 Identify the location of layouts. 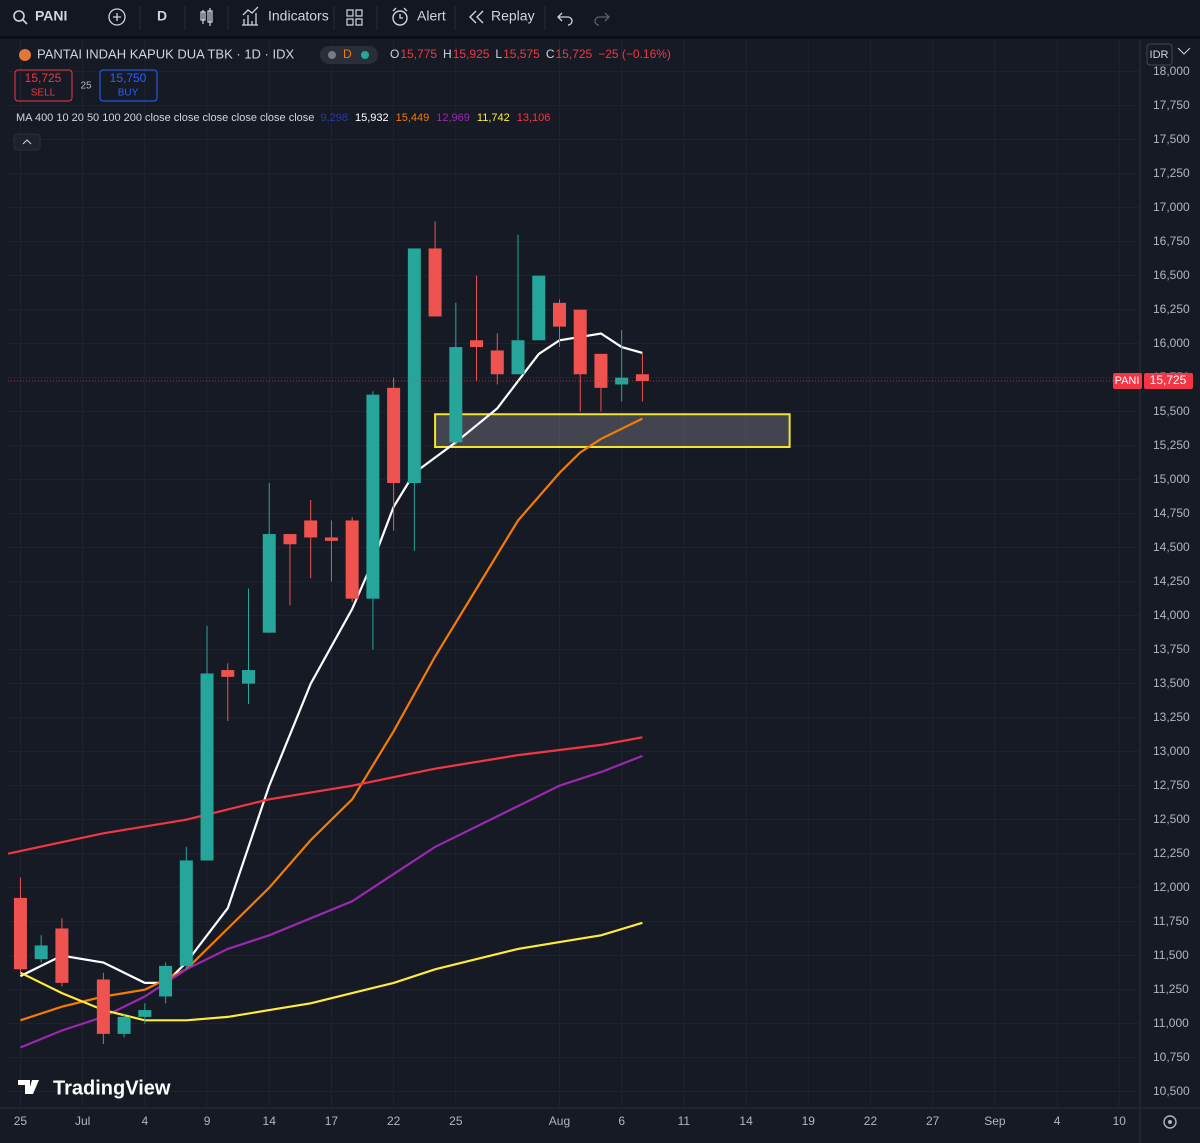
(354, 17).